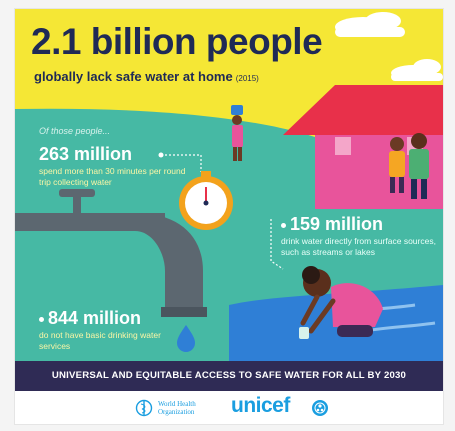 The width and height of the screenshot is (455, 431). What do you see at coordinates (111, 253) in the screenshot?
I see `faucet-icon` at bounding box center [111, 253].